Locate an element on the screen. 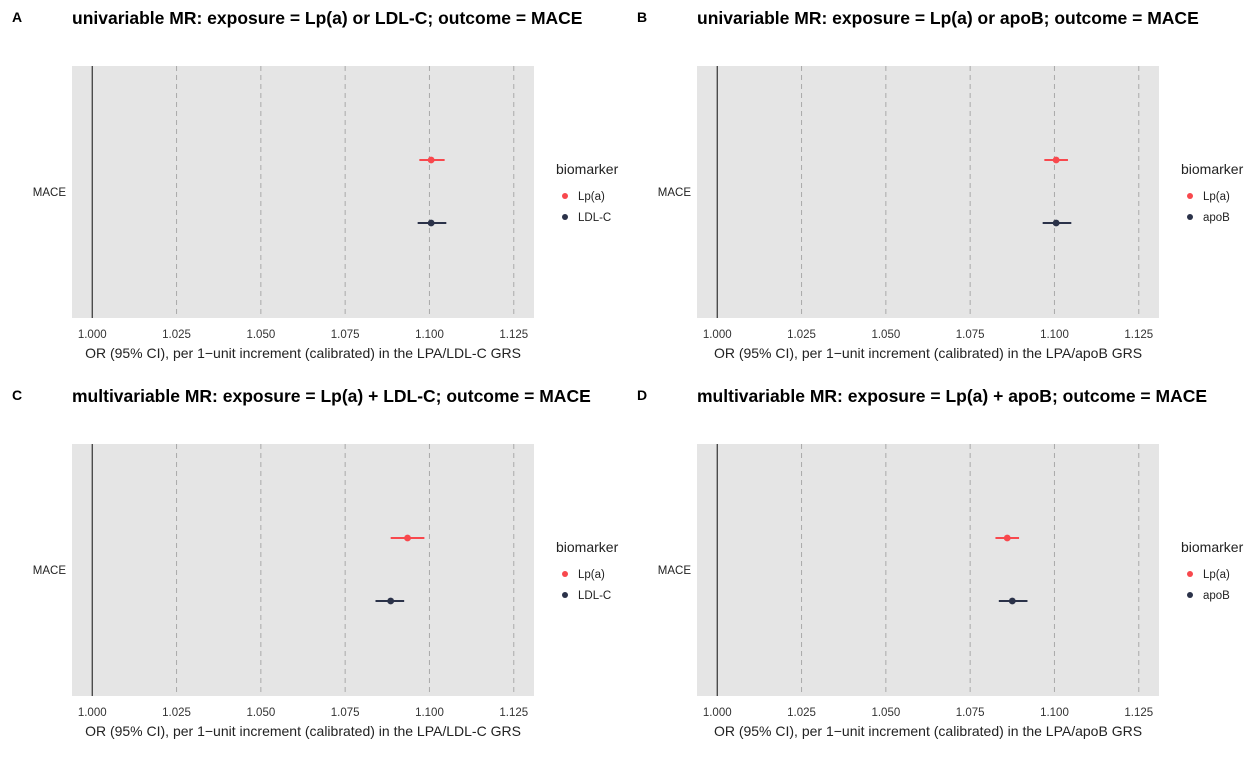 This screenshot has height=757, width=1246. panel-tag: A is located at coordinates (17, 17).